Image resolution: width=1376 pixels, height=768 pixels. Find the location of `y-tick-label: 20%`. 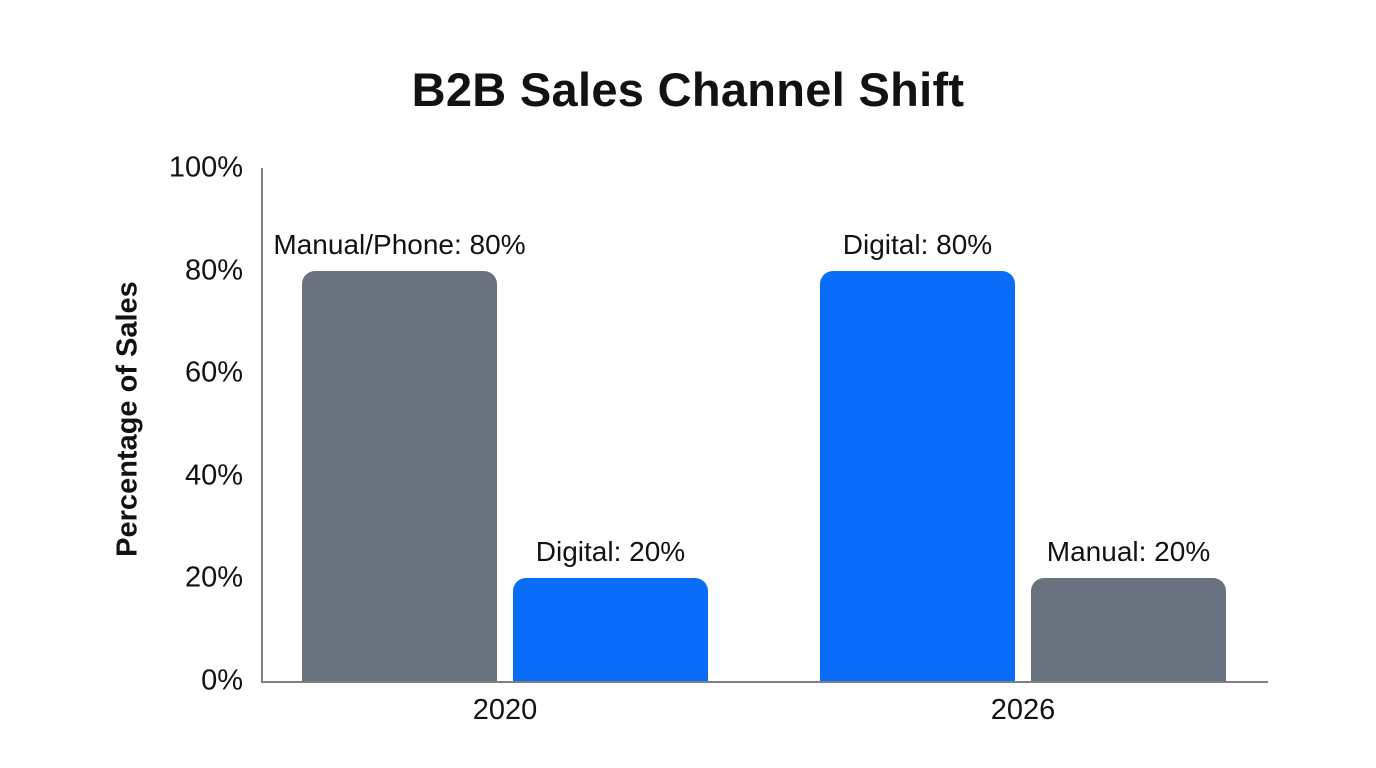

y-tick-label: 20% is located at coordinates (213, 577).